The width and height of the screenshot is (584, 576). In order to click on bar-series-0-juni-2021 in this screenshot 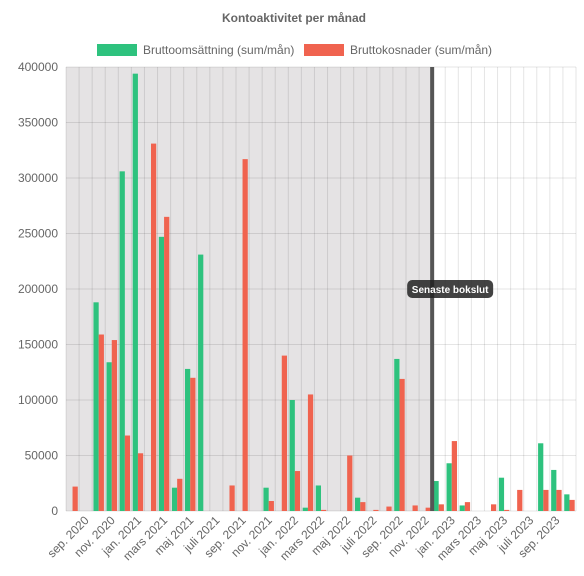, I will do `click(201, 382)`.